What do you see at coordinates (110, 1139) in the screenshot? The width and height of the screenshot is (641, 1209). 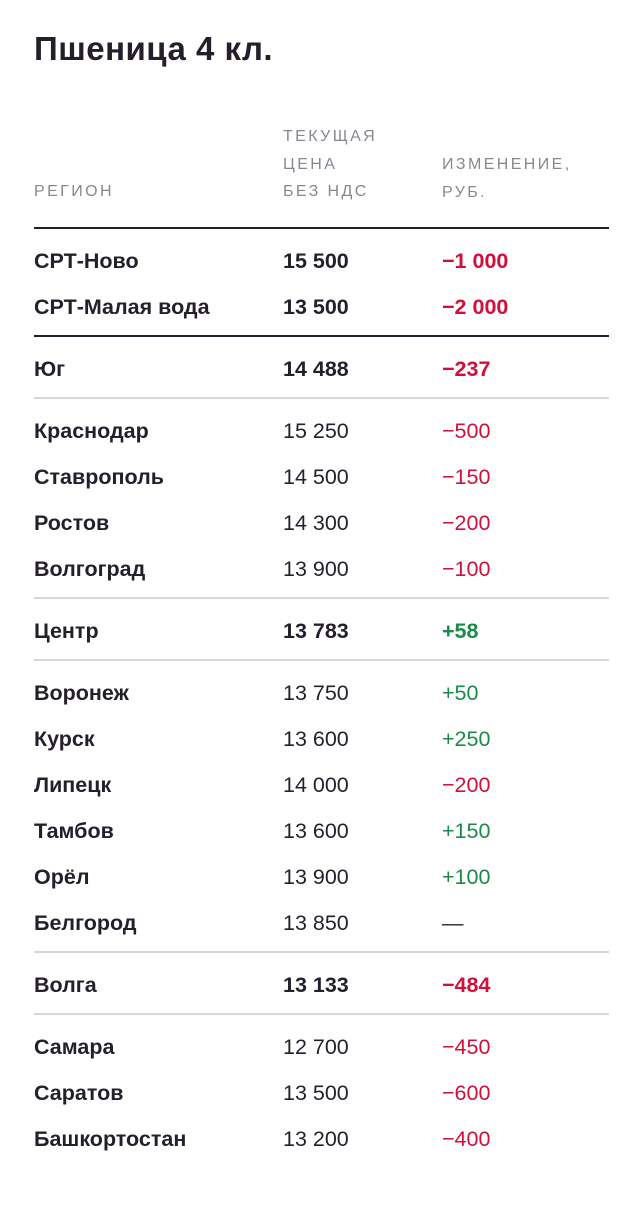 I see `region-name: Башкортостан` at bounding box center [110, 1139].